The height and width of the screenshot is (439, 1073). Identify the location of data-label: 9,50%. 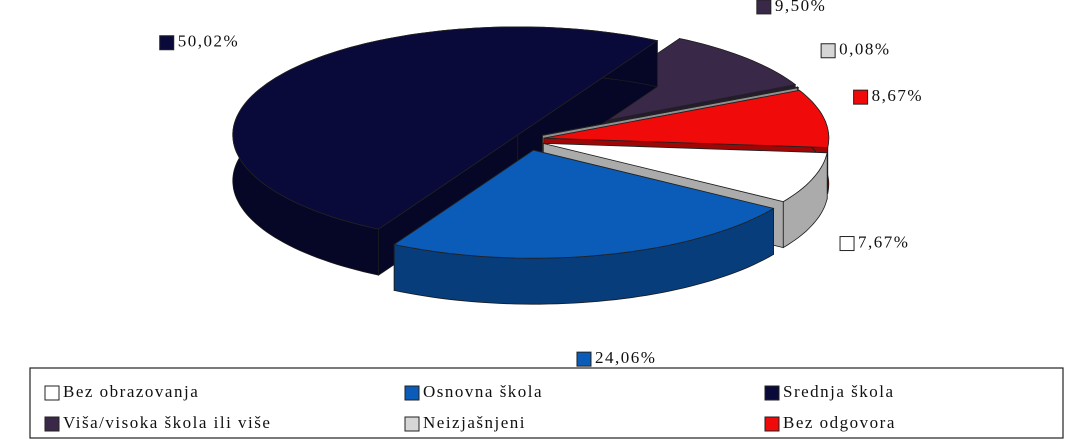
(800, 7).